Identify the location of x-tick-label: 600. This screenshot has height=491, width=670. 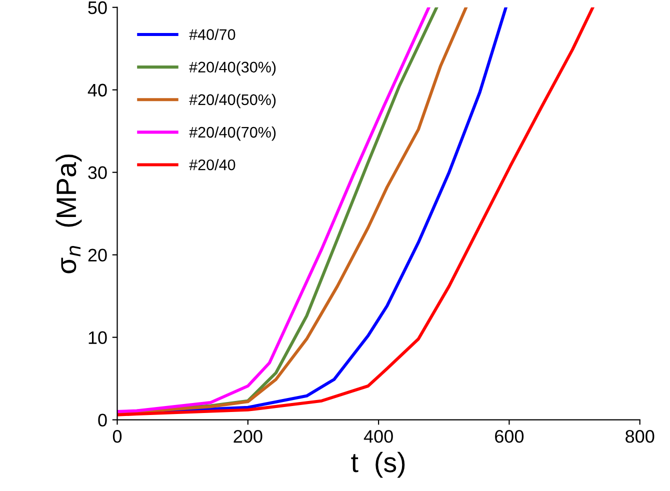
(509, 436).